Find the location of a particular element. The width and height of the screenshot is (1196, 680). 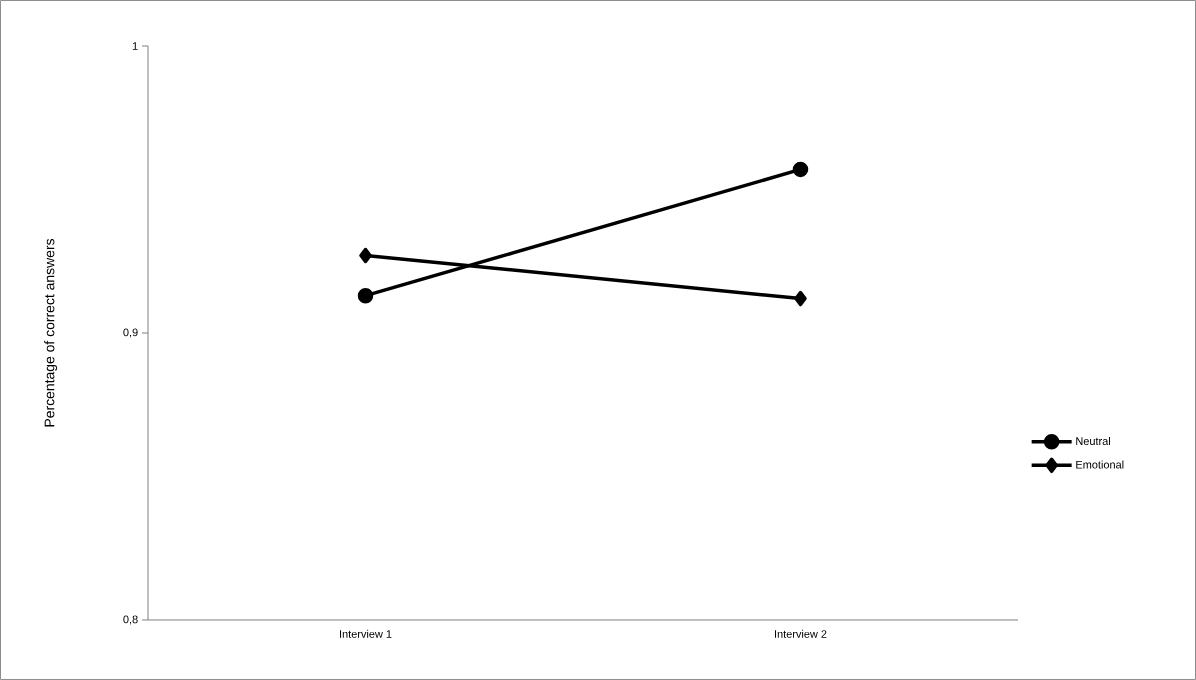

y-axis-title: Percentage of correct answers is located at coordinates (51, 332).